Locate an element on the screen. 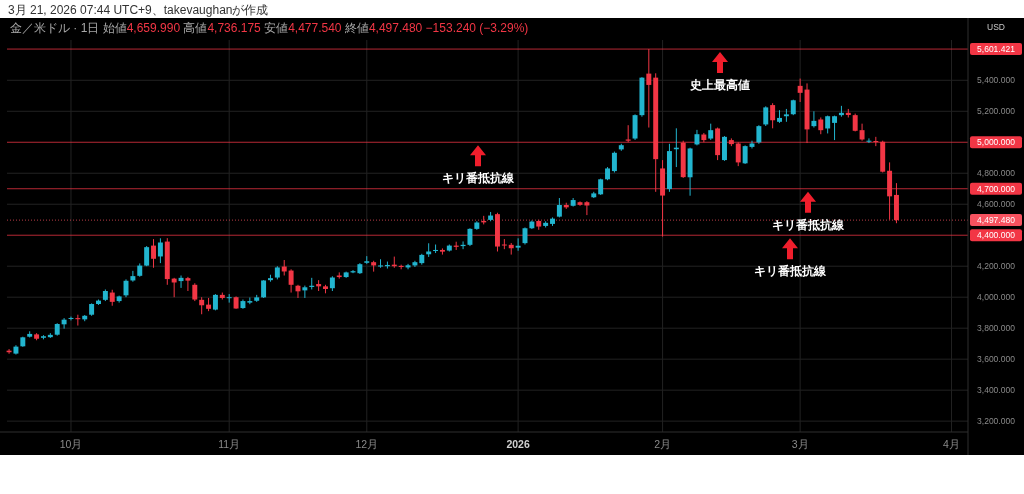 This screenshot has width=1024, height=494. y-tick-label: 5,400.000 is located at coordinates (996, 80).